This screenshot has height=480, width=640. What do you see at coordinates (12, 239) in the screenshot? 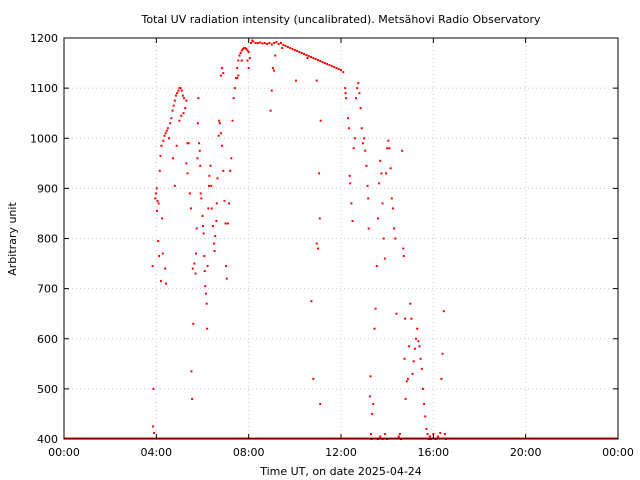
I see `y-axis-title: Arbitrary unit` at bounding box center [12, 239].